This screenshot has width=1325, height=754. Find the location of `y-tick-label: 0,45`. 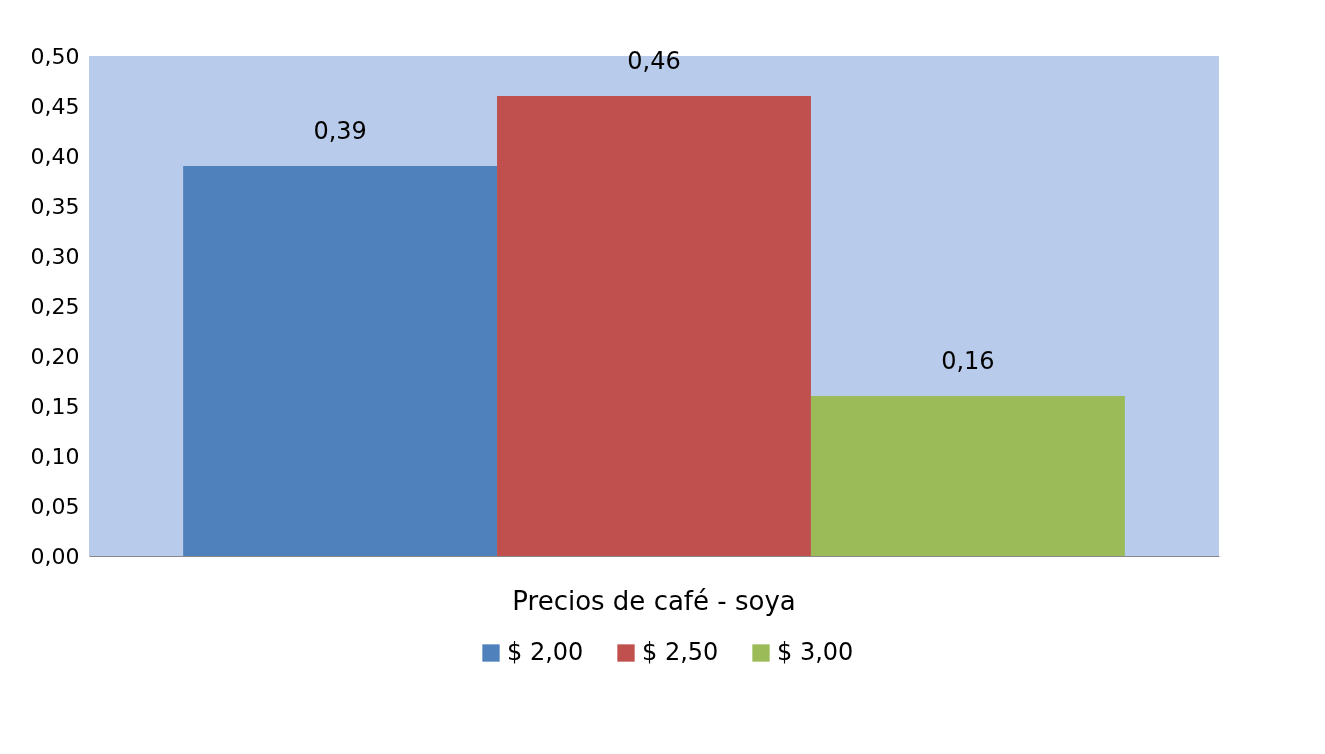

y-tick-label: 0,45 is located at coordinates (55, 106).